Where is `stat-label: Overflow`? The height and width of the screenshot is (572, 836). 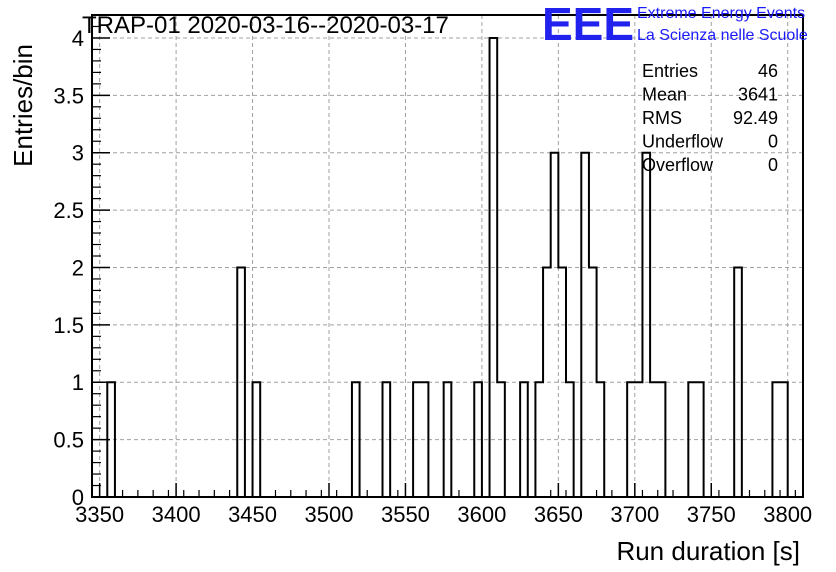 stat-label: Overflow is located at coordinates (678, 165).